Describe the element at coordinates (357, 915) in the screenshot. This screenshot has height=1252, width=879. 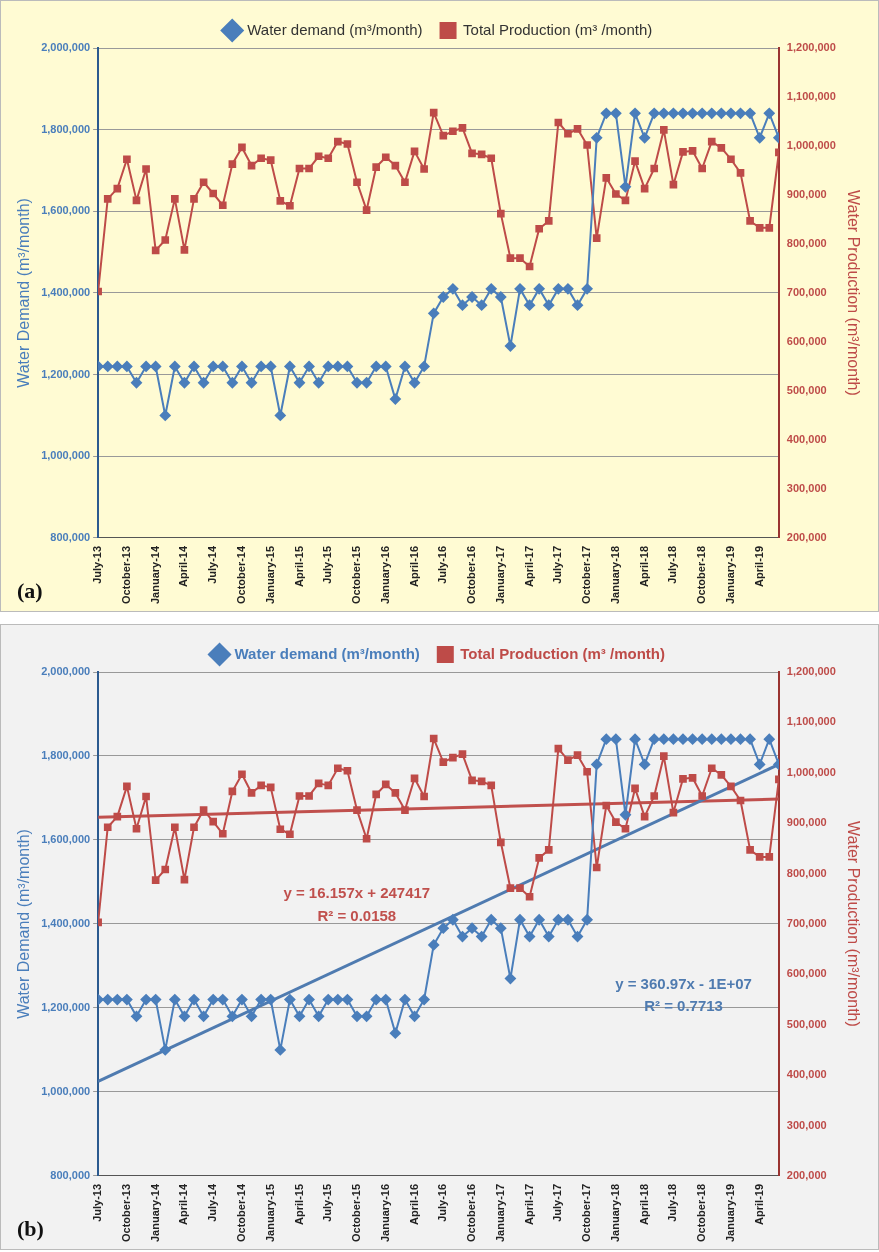
I see `annotation: R² = 0.0158` at that location.